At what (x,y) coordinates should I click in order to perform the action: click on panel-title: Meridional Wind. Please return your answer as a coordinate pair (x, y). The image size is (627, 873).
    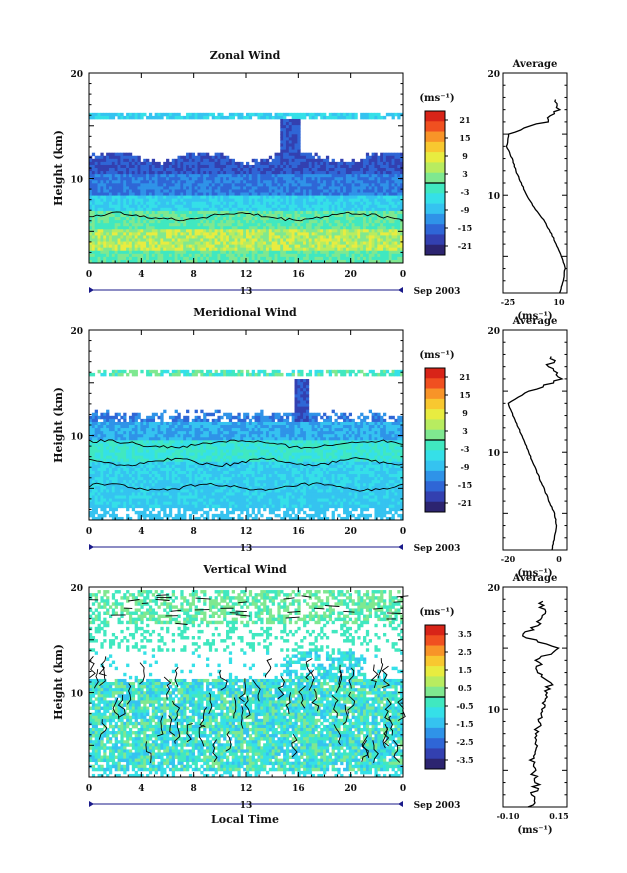
    Looking at the image, I should click on (245, 312).